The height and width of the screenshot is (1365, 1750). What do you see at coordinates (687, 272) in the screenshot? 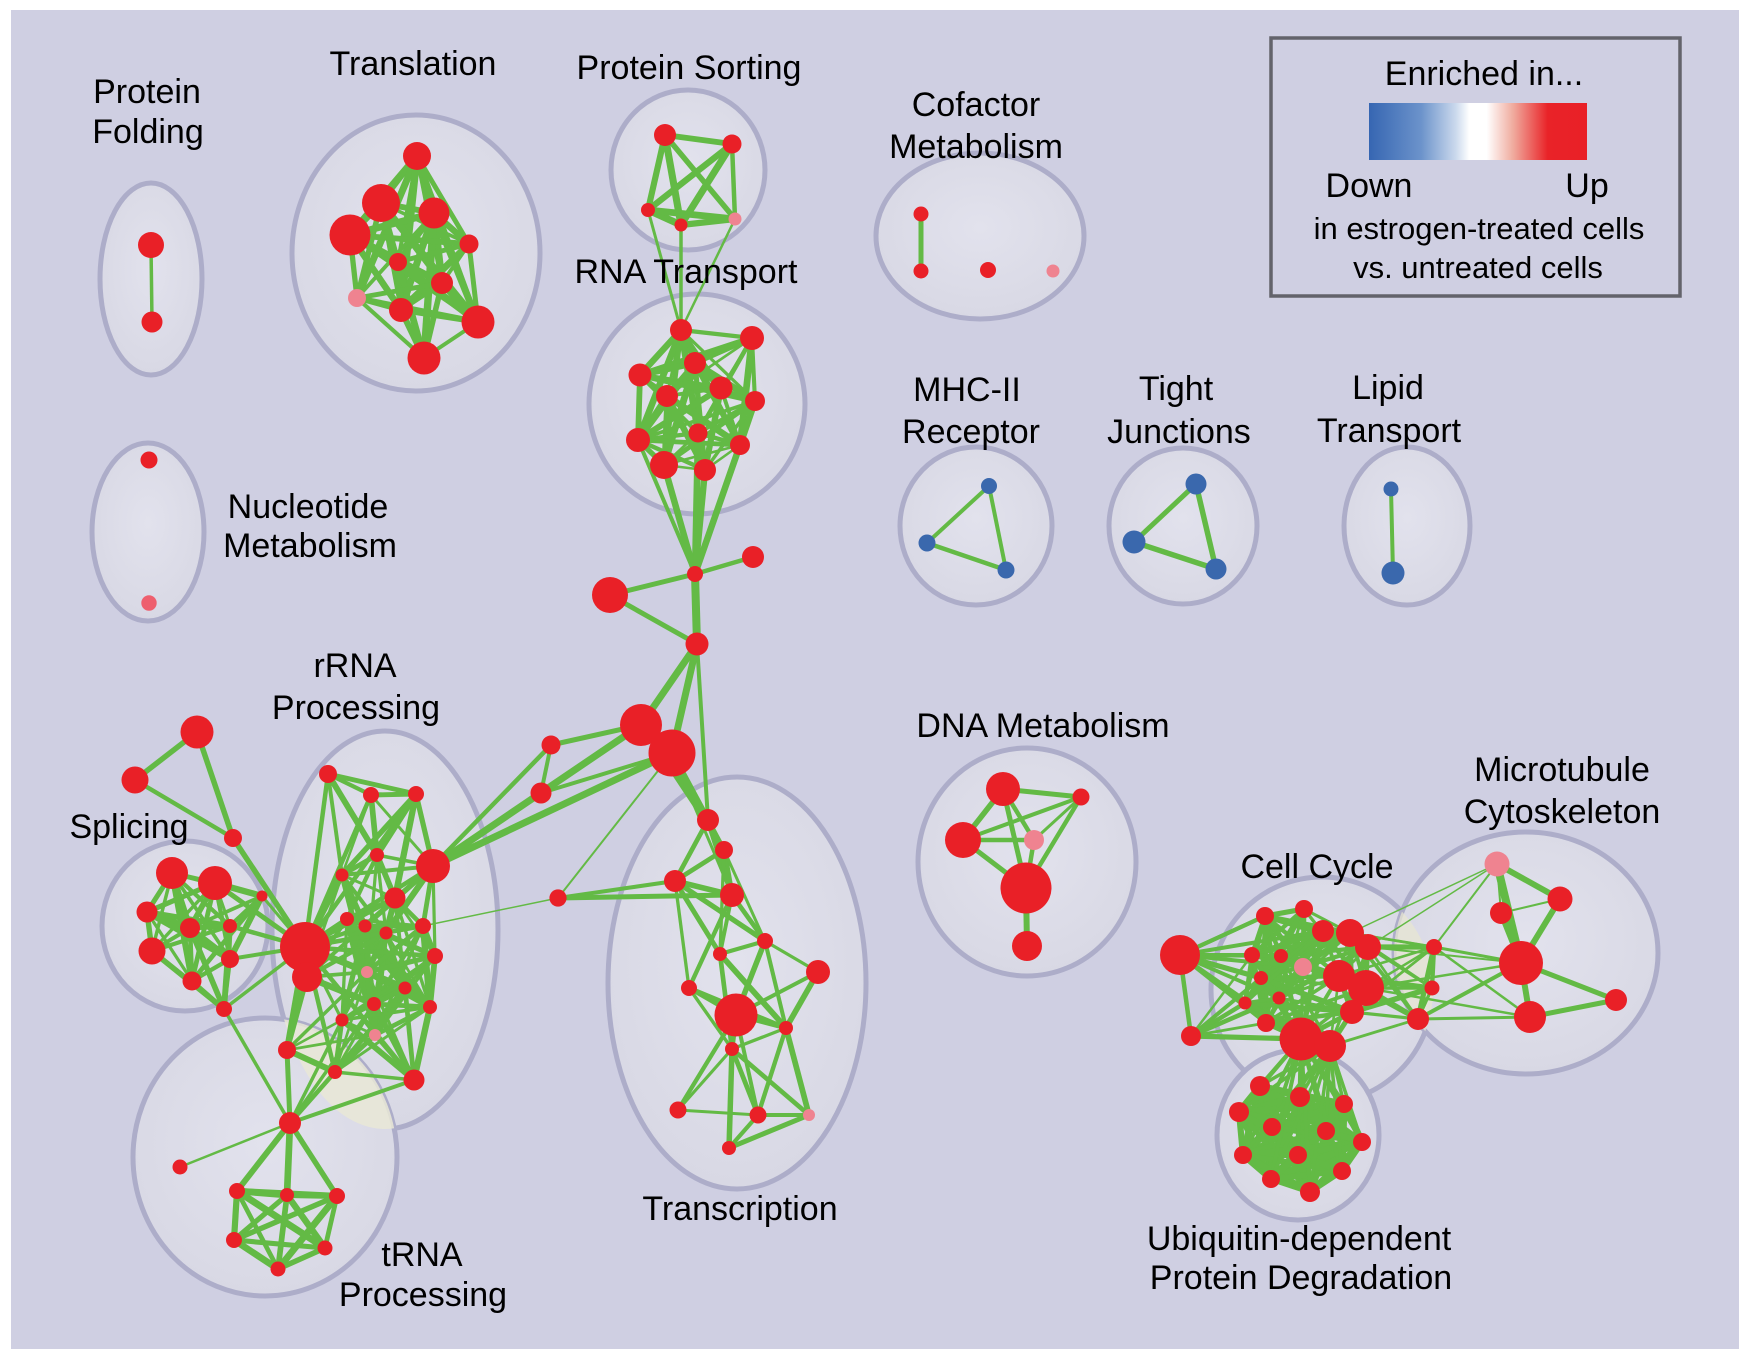
I see `svg-text: RNA Transport` at bounding box center [687, 272].